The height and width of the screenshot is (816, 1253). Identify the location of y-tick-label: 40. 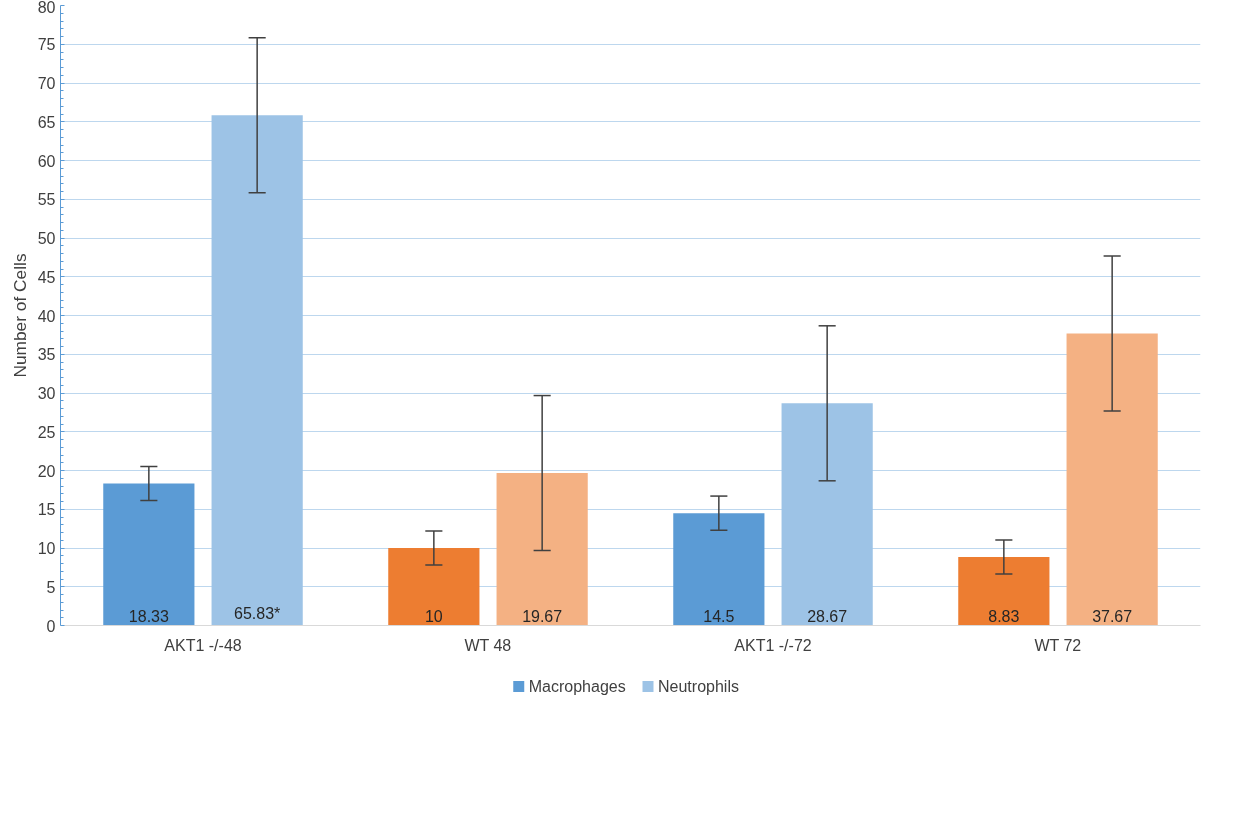
(46, 316).